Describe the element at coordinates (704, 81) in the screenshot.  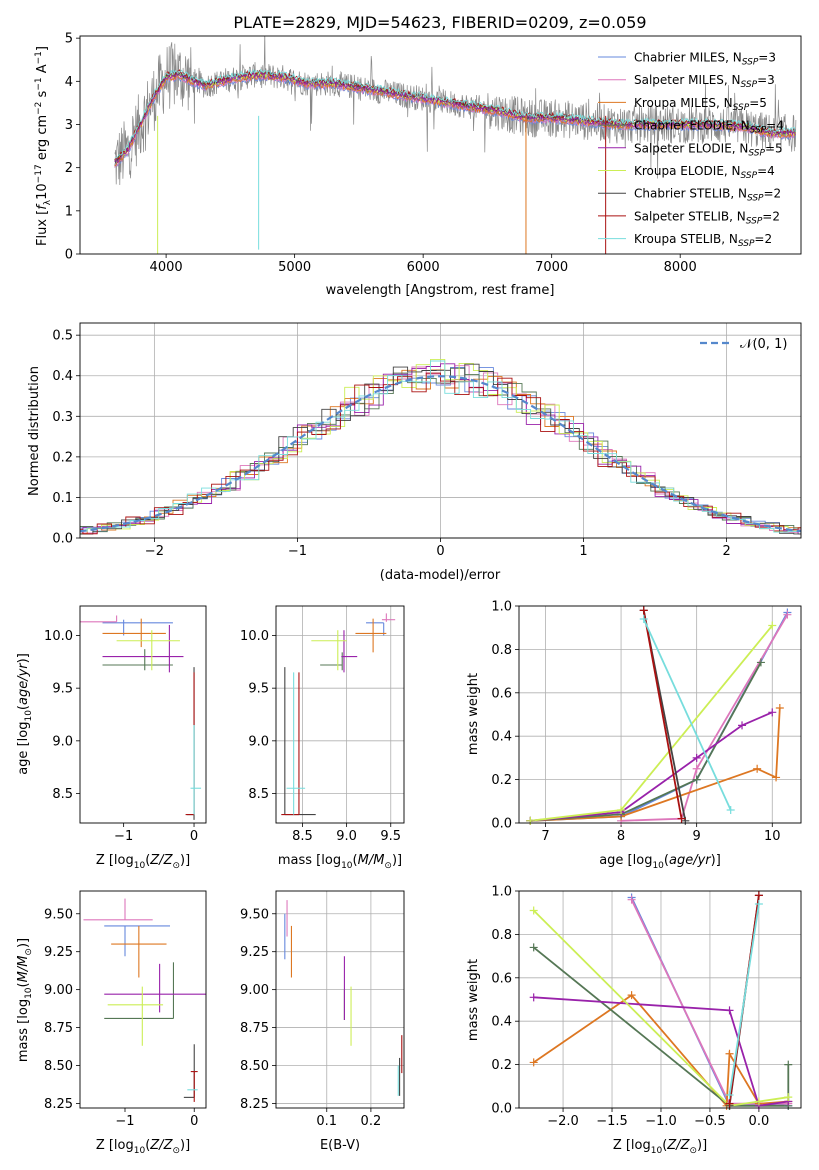
I see `legend-label: Salpeter MILES, NSSP=3` at that location.